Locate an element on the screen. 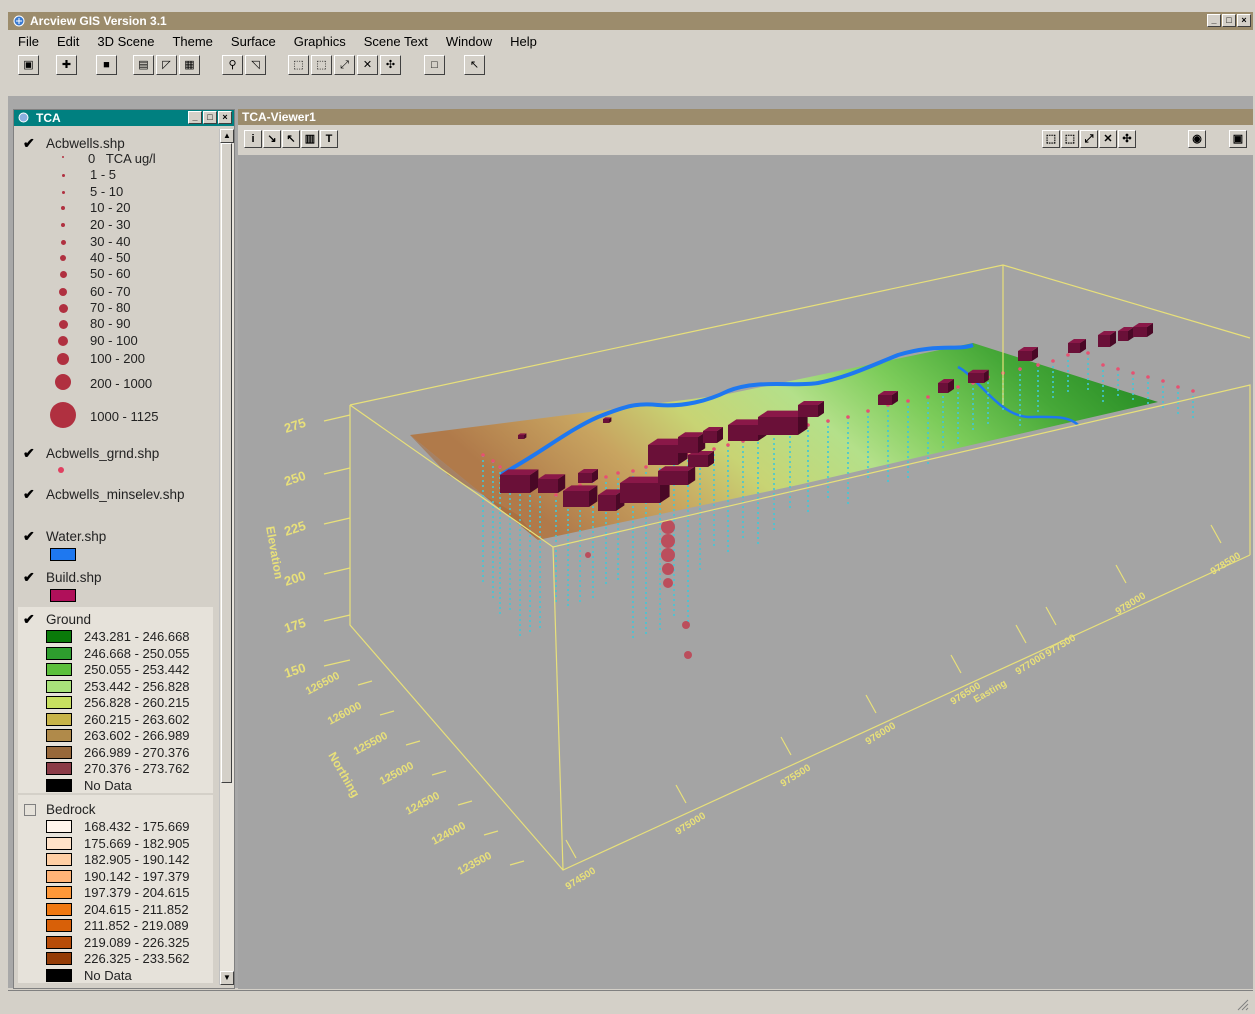 Image resolution: width=1255 pixels, height=1014 pixels. menu-3d-scene: 3D Scene is located at coordinates (126, 41).